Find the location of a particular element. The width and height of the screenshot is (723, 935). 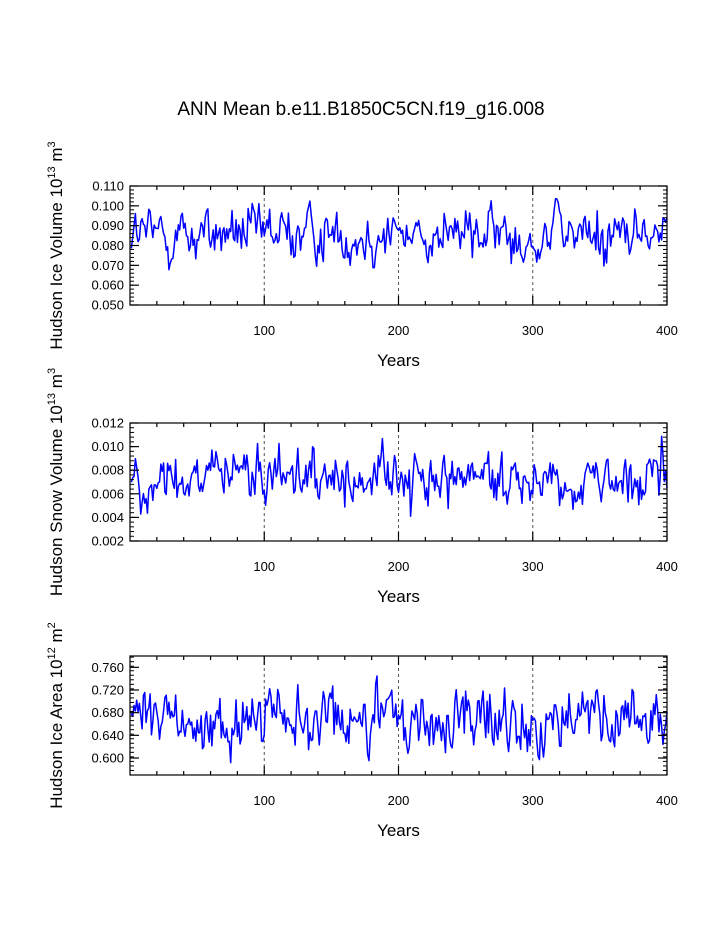

y-tick-label: 0.600 is located at coordinates (107, 758).